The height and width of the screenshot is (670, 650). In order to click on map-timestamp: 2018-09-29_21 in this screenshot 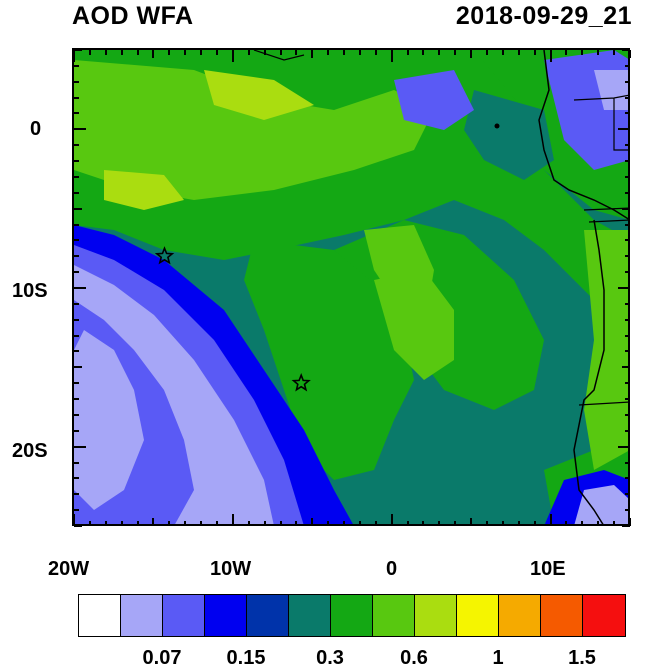, I will do `click(543, 16)`.